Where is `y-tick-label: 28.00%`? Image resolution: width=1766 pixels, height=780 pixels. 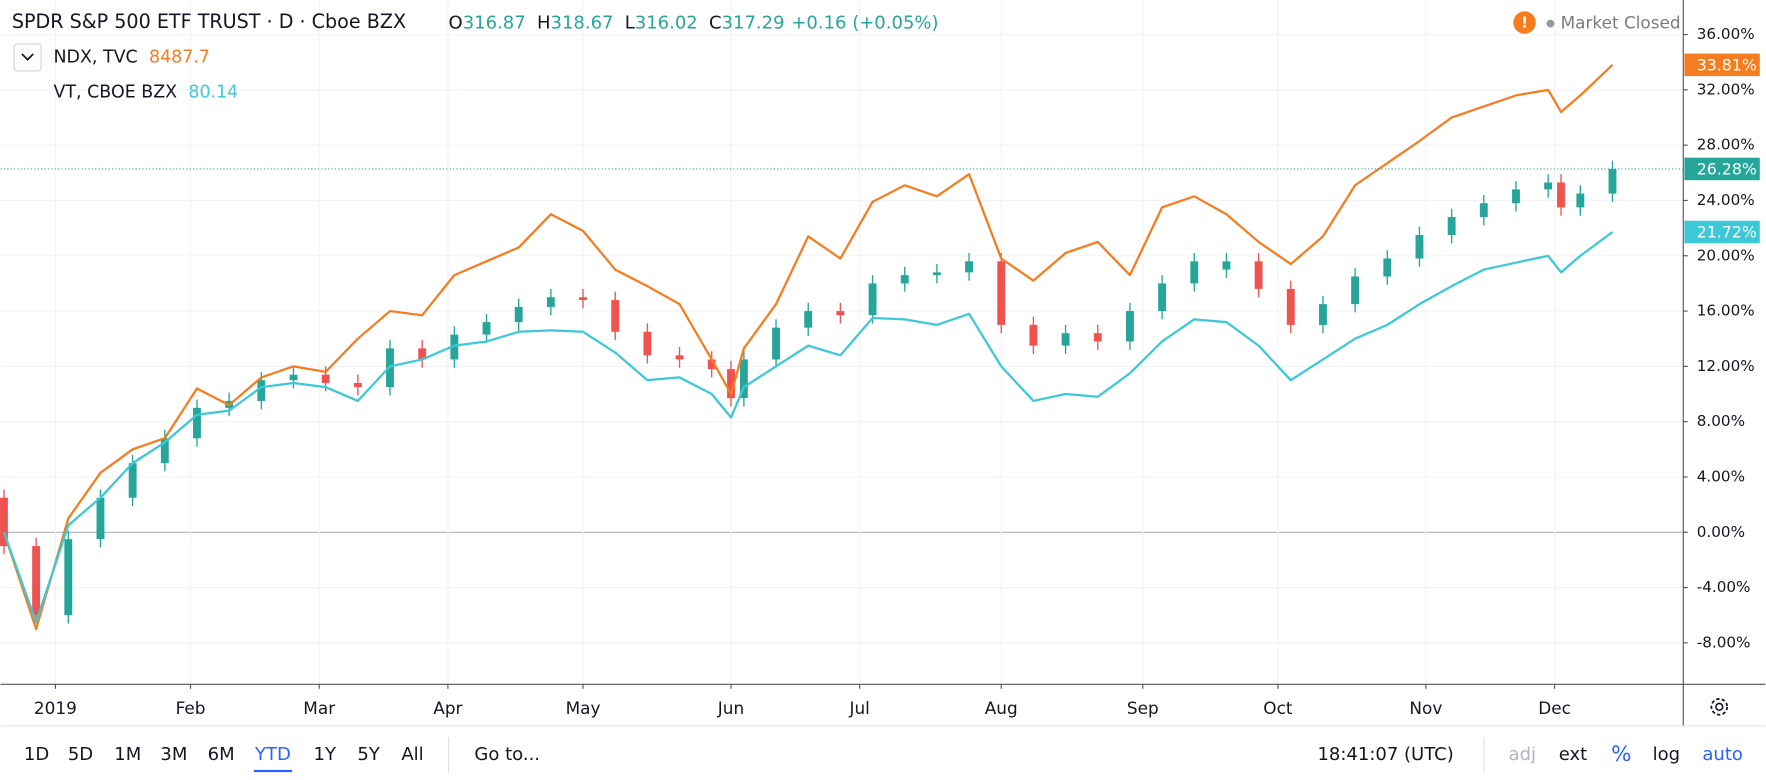 y-tick-label: 28.00% is located at coordinates (1726, 145).